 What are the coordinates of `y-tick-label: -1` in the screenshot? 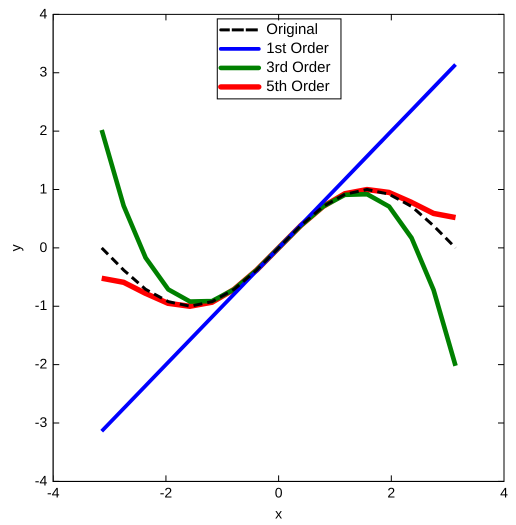 It's located at (41, 305).